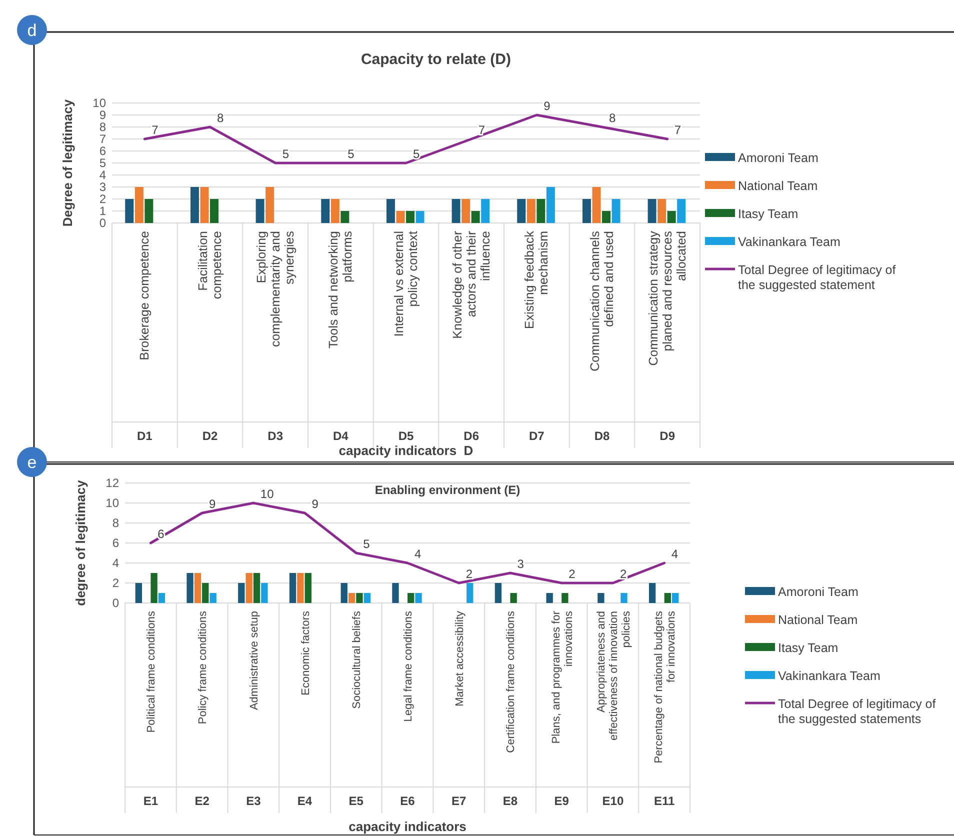 The image size is (954, 837). What do you see at coordinates (407, 709) in the screenshot?
I see `category-label: Legal frame conditions E6` at bounding box center [407, 709].